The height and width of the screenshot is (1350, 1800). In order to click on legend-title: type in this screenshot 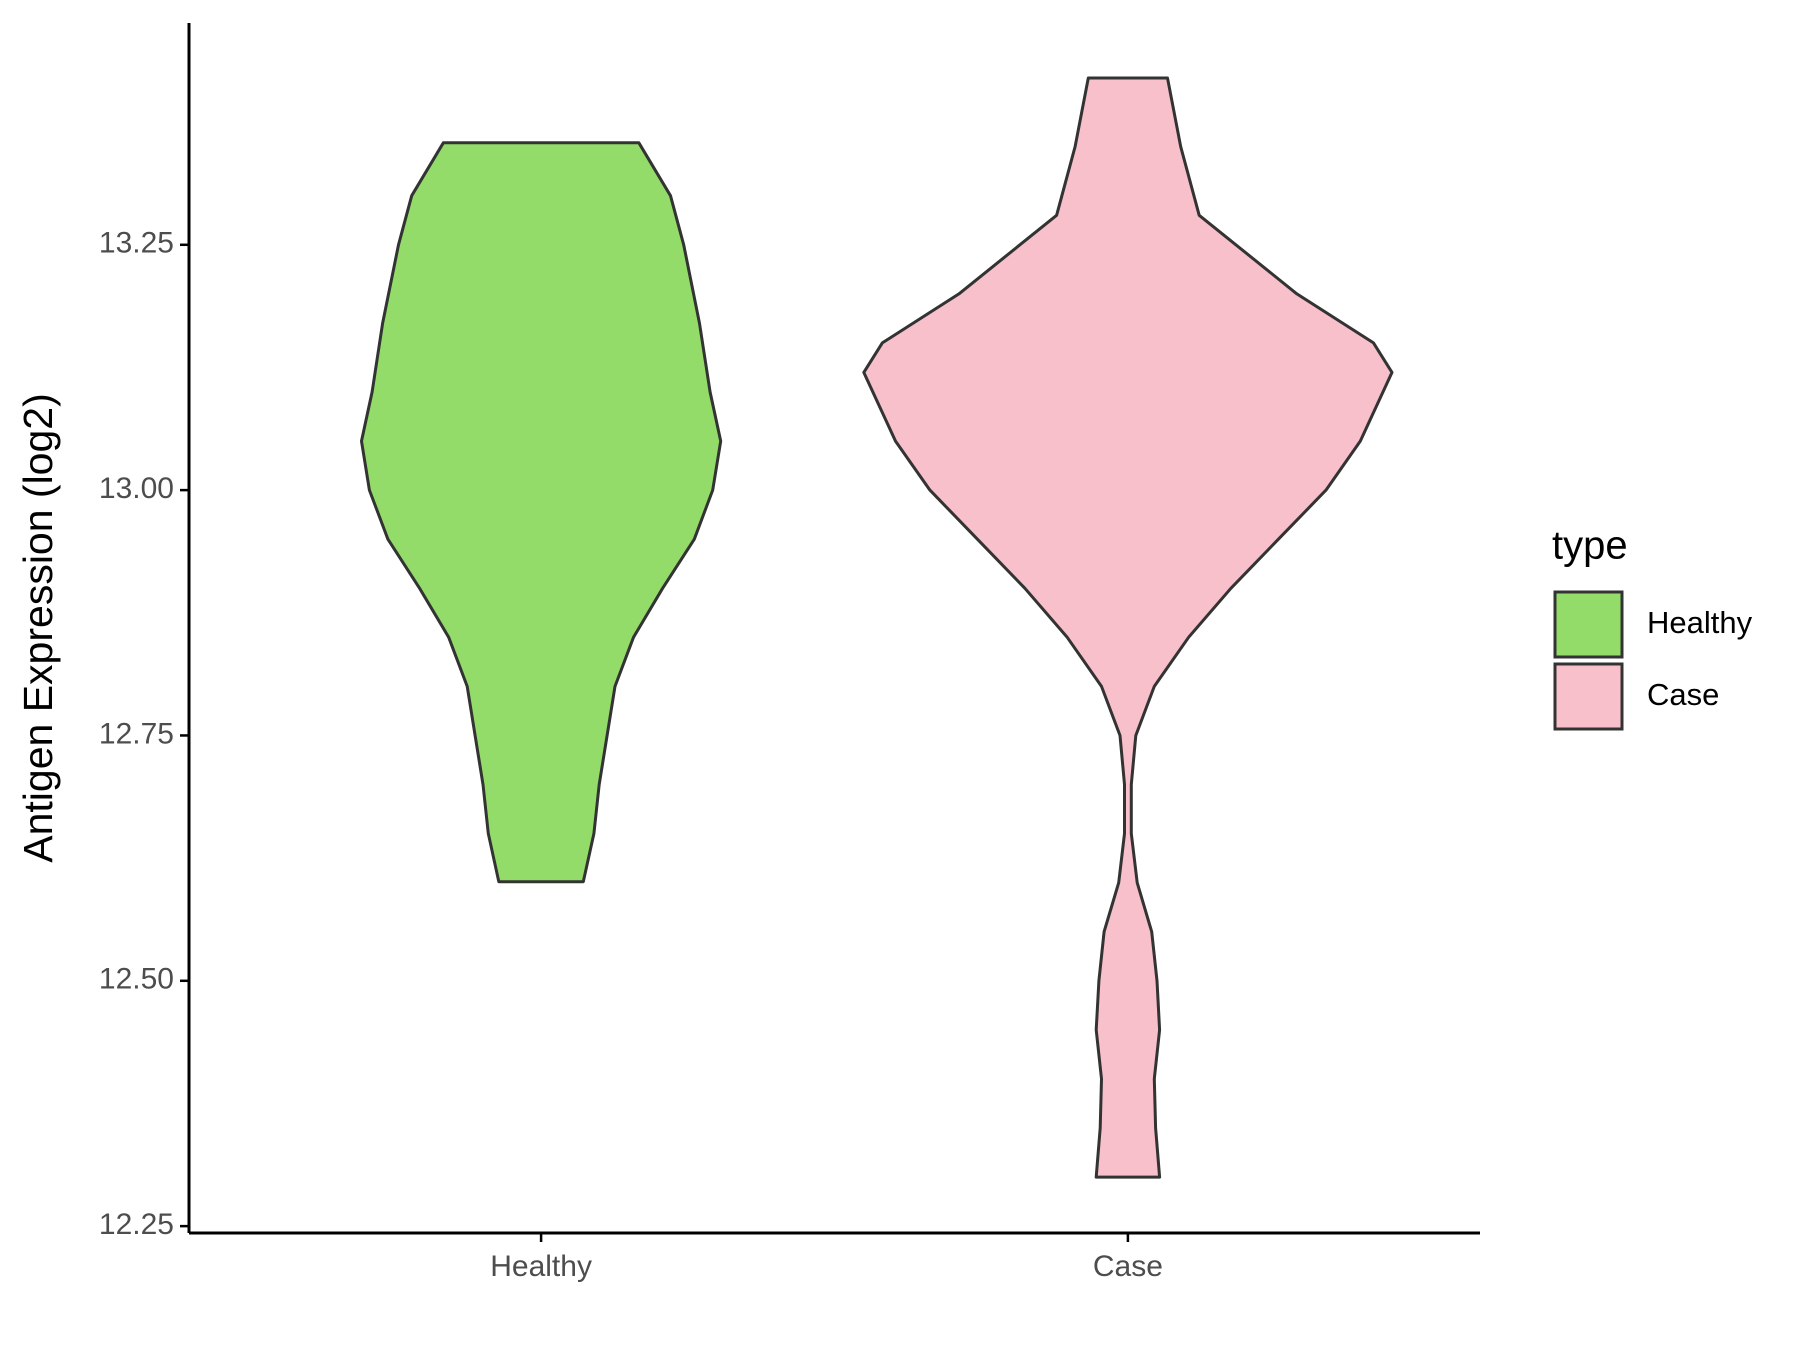, I will do `click(1590, 546)`.